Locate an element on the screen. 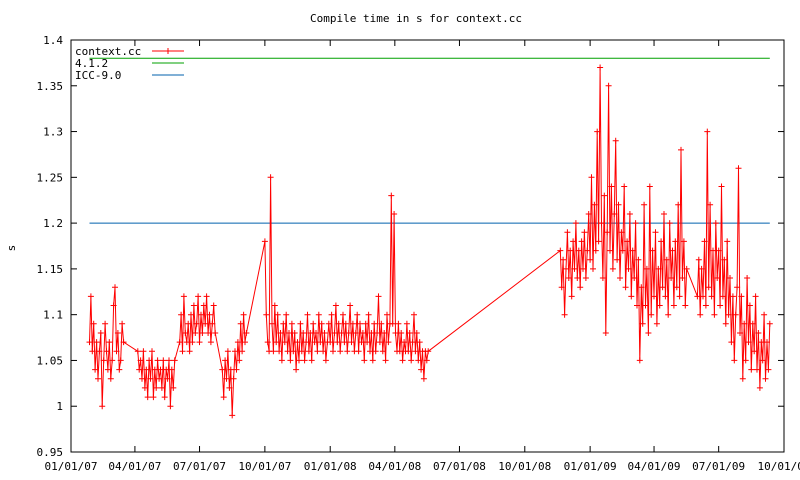 Image resolution: width=800 pixels, height=480 pixels. y-tick-label: 1.2 is located at coordinates (53, 223).